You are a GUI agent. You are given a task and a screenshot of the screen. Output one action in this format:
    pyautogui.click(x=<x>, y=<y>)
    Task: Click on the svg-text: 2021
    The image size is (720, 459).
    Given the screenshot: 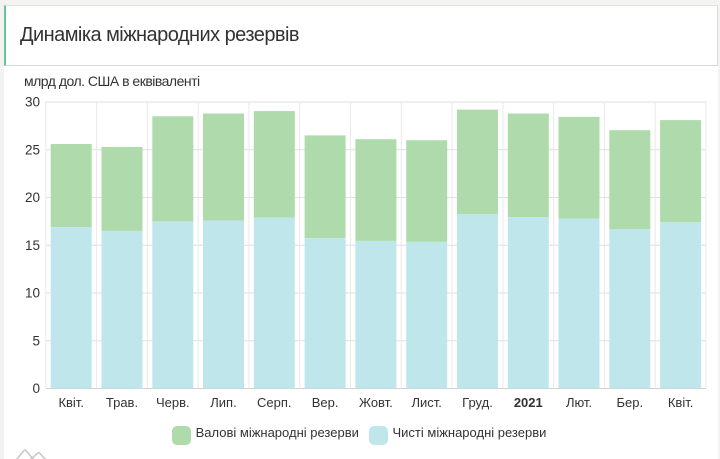 What is the action you would take?
    pyautogui.click(x=528, y=402)
    